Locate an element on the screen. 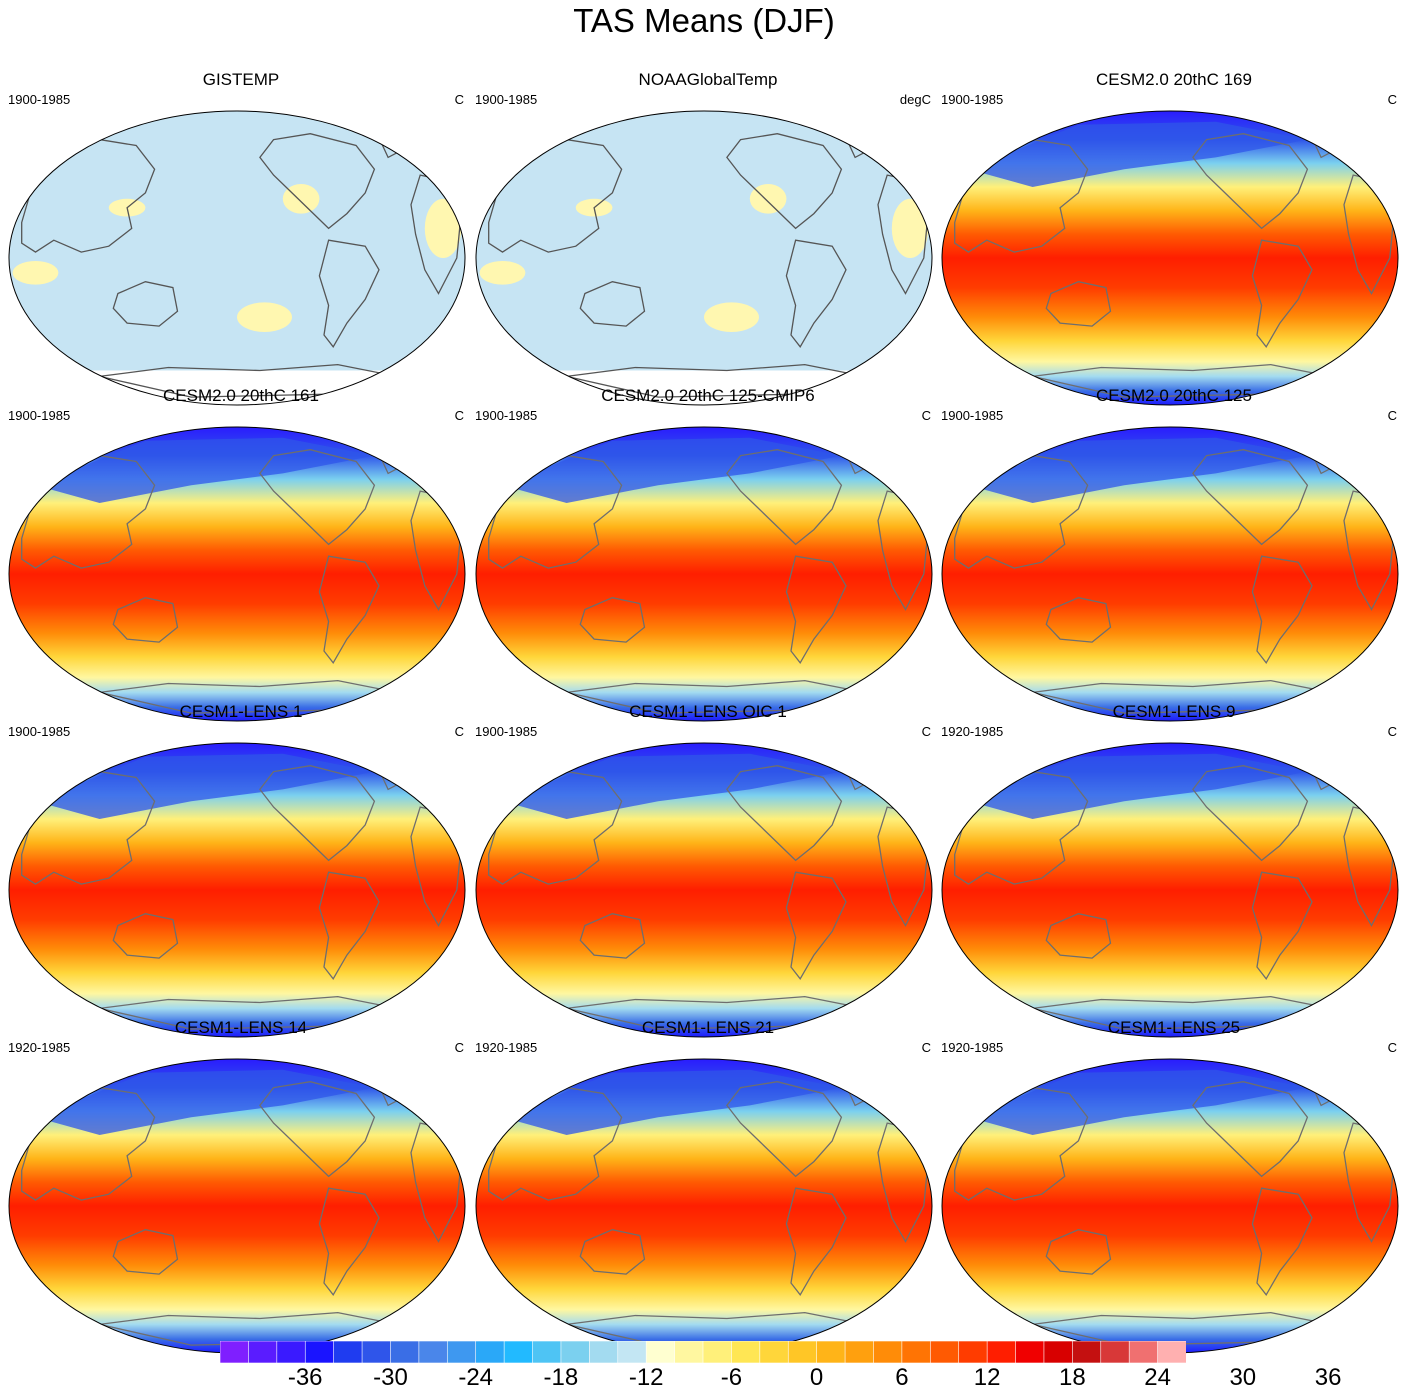 The image size is (1408, 1398). colorbar-tick-label: 30 is located at coordinates (1243, 1377).